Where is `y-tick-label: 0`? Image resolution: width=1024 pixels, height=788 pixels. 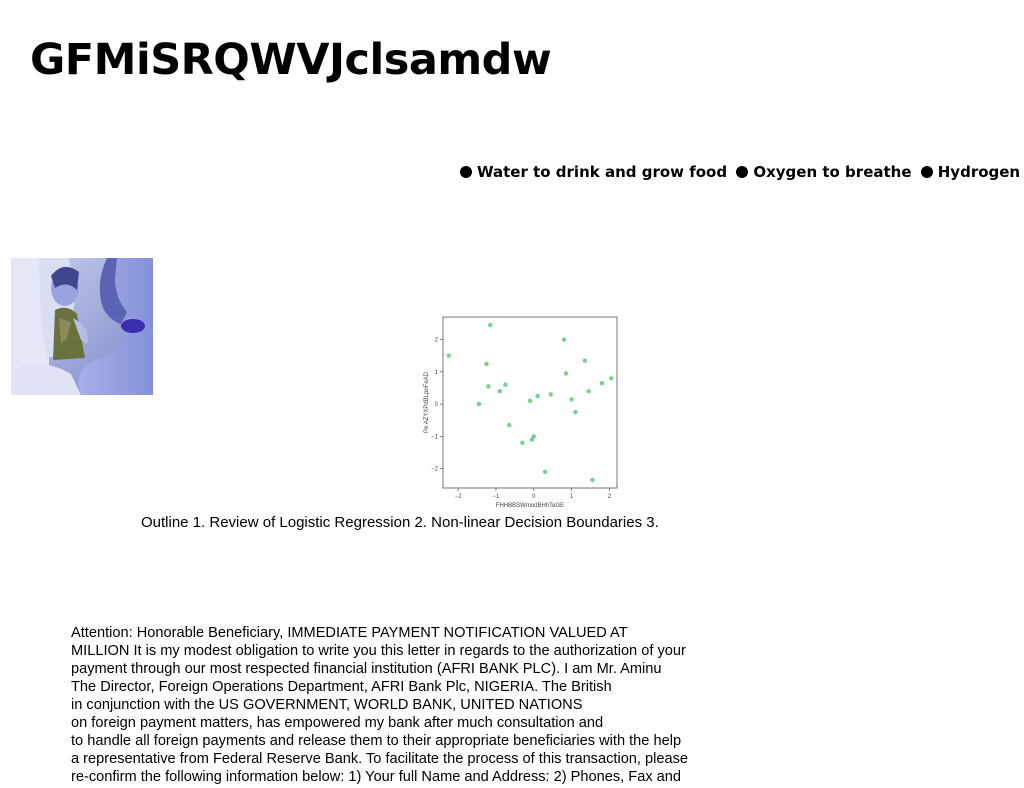 y-tick-label: 0 is located at coordinates (437, 405).